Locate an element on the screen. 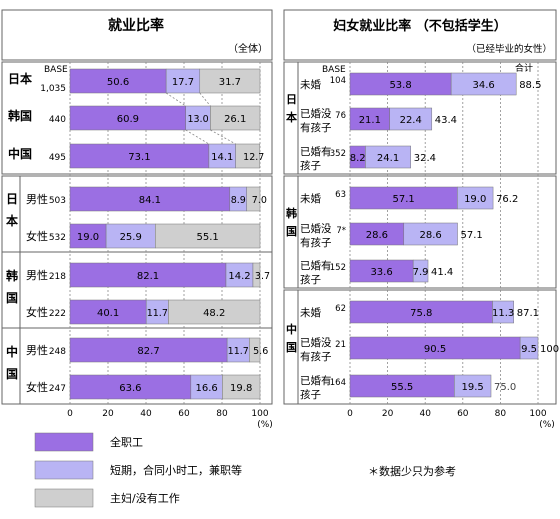 The width and height of the screenshot is (560, 519). base-value: 7* is located at coordinates (341, 231).